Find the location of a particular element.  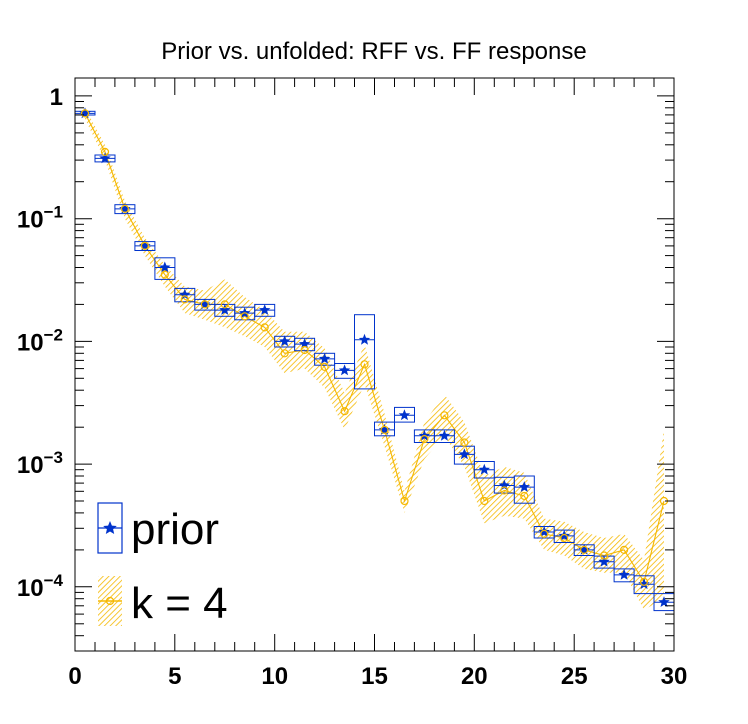

y-tick-label: 10⁻² is located at coordinates (40, 340).